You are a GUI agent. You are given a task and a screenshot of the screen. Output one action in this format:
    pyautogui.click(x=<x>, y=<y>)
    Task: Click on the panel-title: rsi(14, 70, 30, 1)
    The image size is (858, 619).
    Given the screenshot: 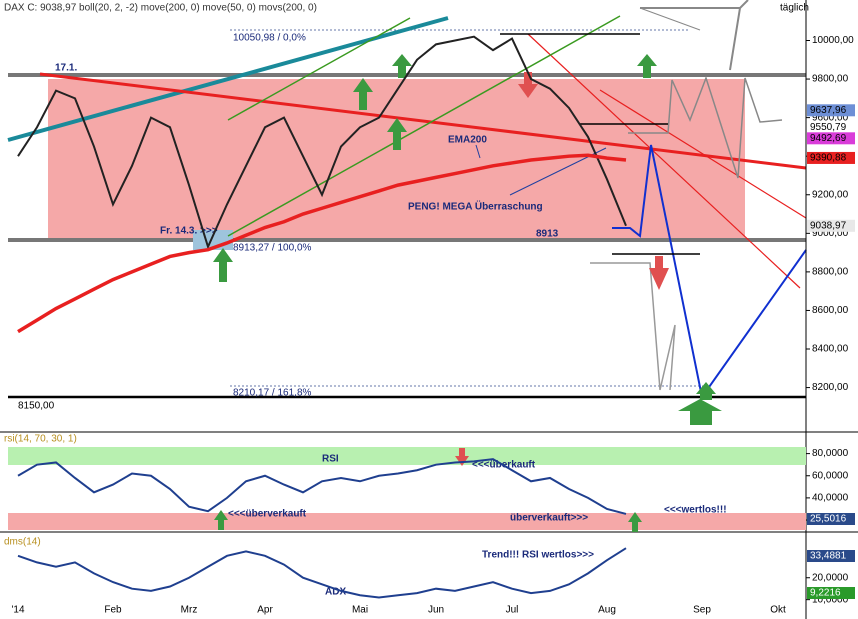 What is the action you would take?
    pyautogui.click(x=40, y=439)
    